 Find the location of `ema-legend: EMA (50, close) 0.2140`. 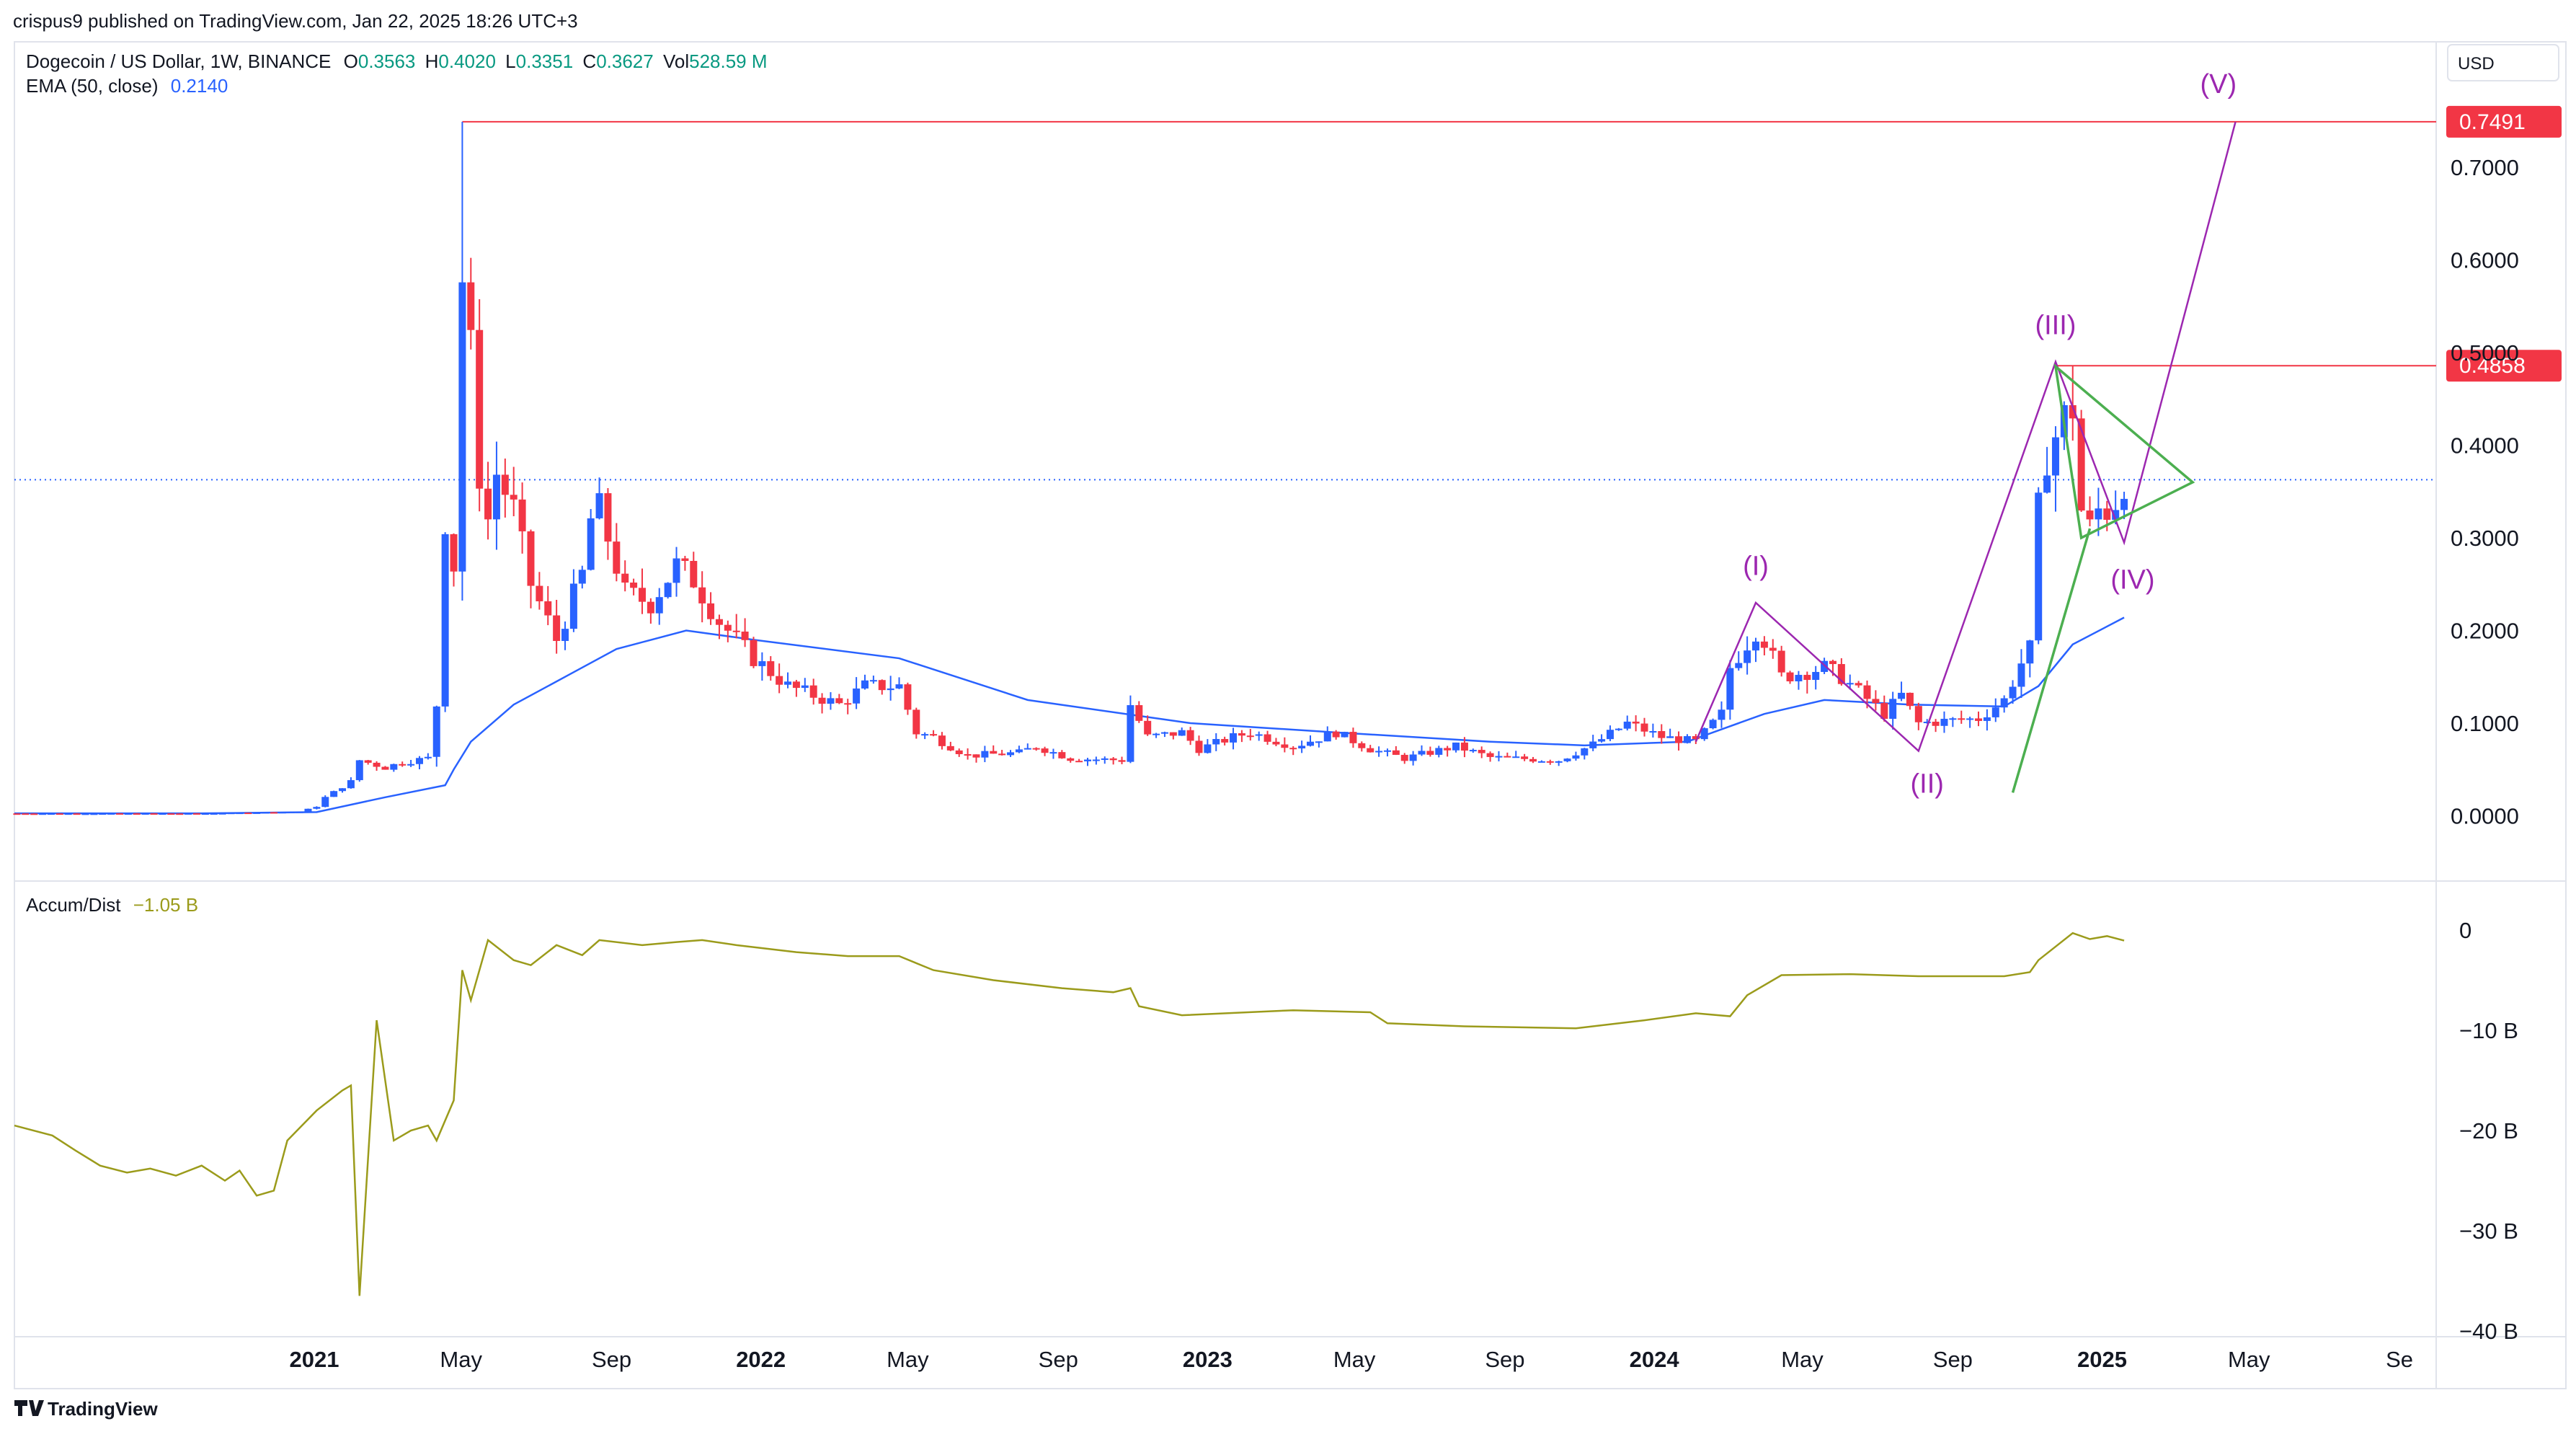

ema-legend: EMA (50, close) 0.2140 is located at coordinates (127, 86).